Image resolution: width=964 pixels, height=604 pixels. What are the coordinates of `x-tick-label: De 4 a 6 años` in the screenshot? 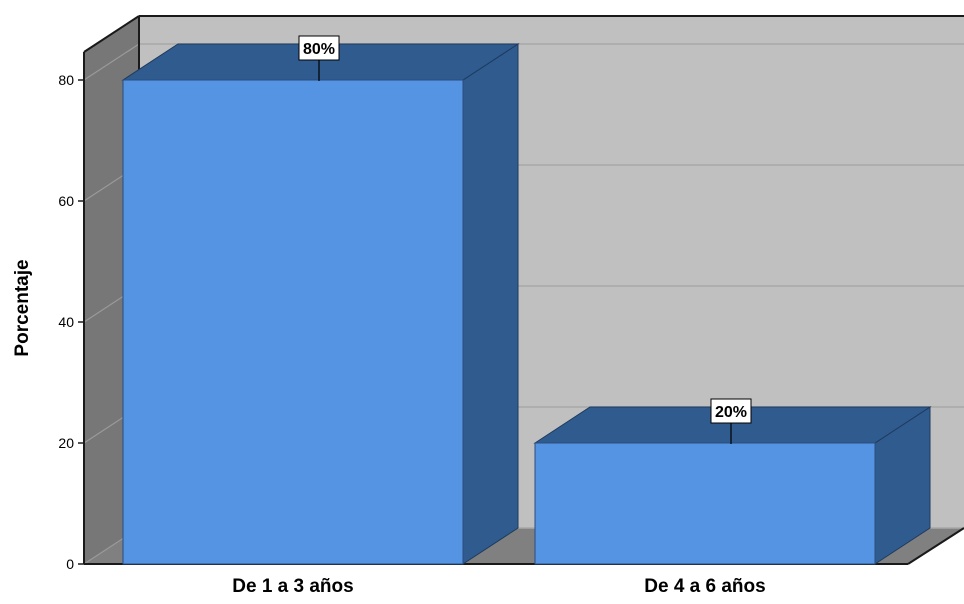 It's located at (704, 586).